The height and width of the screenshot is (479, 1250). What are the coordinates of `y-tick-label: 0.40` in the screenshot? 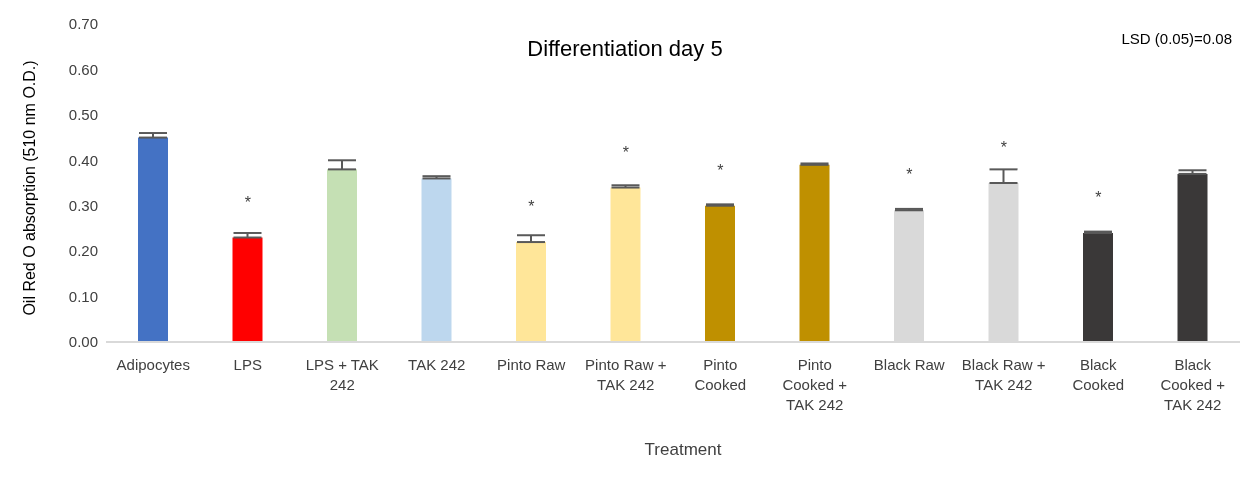 It's located at (83, 160).